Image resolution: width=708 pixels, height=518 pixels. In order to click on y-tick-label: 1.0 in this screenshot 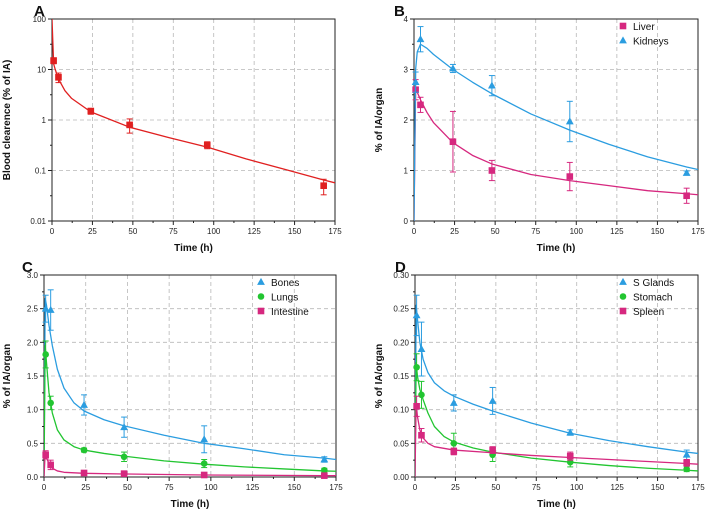, I will do `click(33, 410)`.